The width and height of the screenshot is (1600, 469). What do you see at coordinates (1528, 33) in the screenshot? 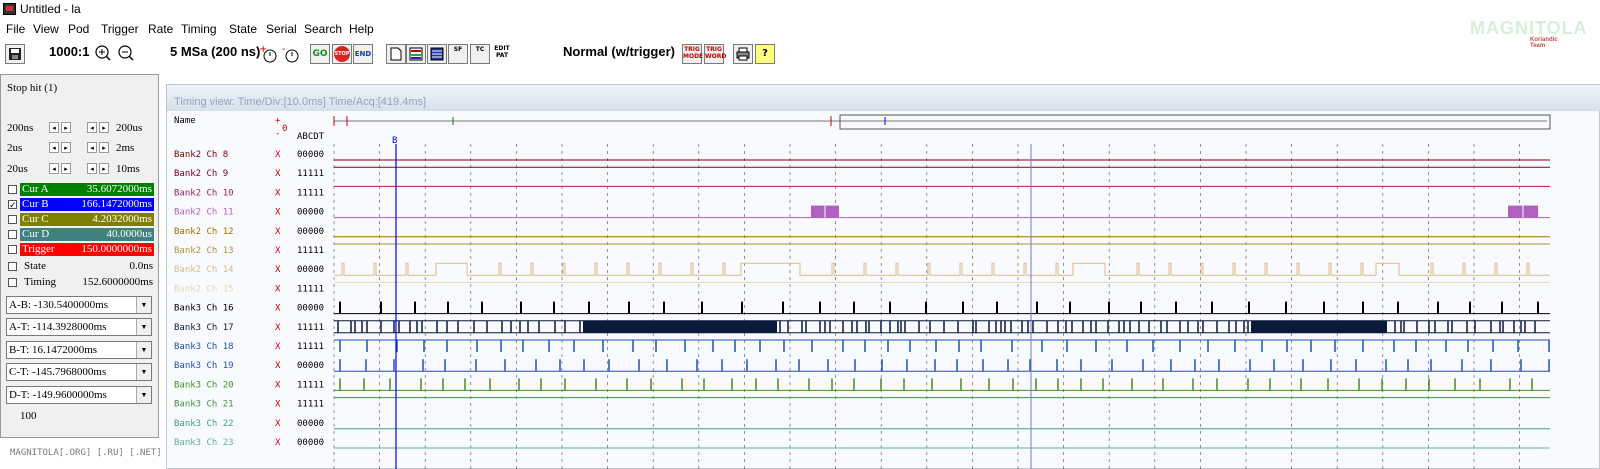
I see `brand-logo: MAGNITOLA Koriandic Team` at bounding box center [1528, 33].